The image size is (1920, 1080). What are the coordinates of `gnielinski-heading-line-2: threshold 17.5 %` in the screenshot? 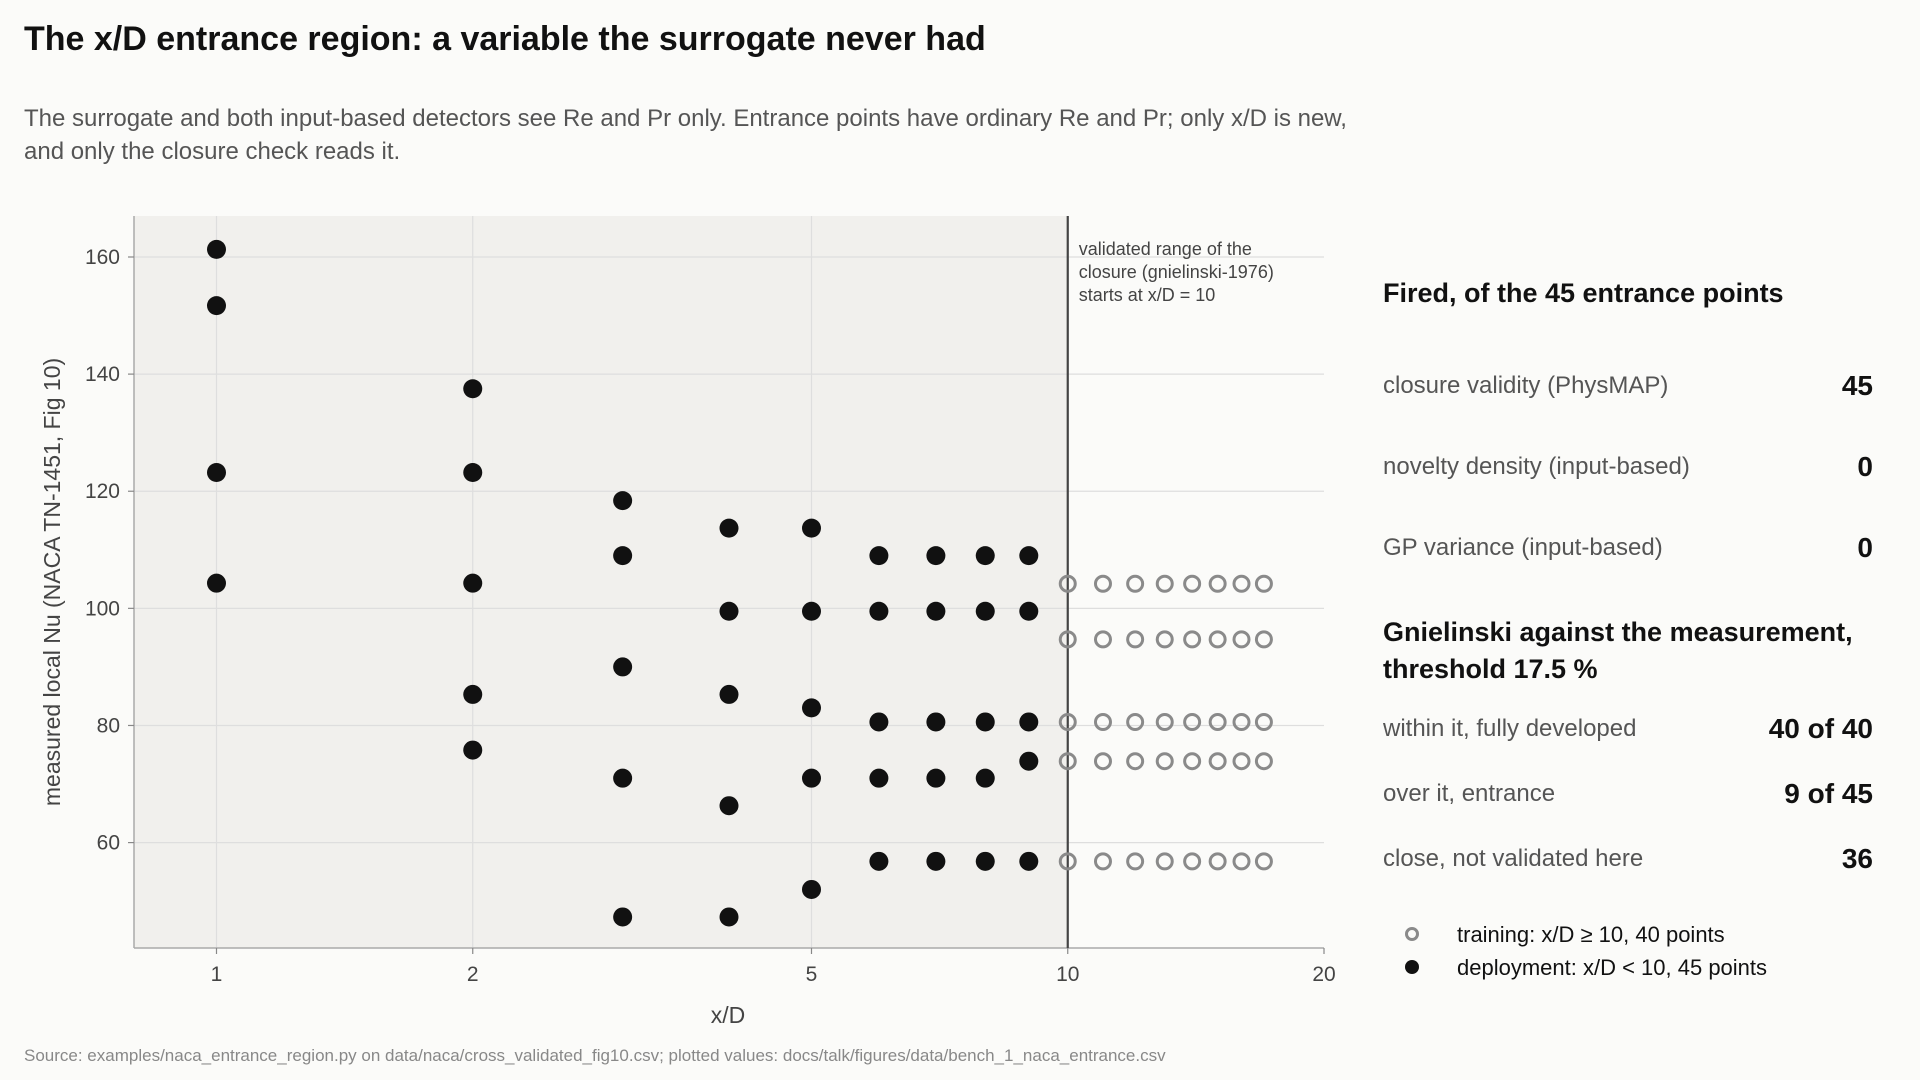 It's located at (1490, 669).